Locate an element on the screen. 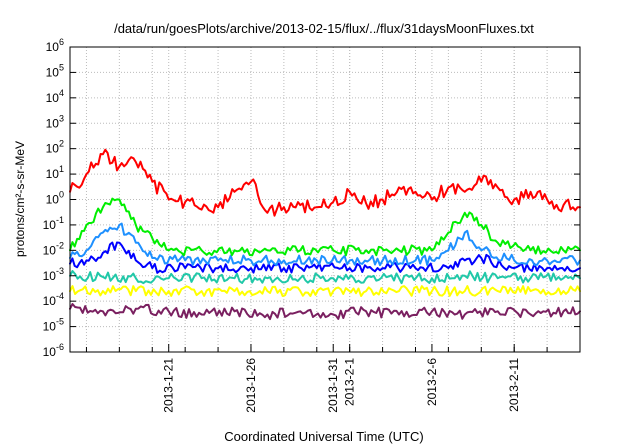 The width and height of the screenshot is (640, 448). x-tick-label: 2013-2-6 is located at coordinates (432, 382).